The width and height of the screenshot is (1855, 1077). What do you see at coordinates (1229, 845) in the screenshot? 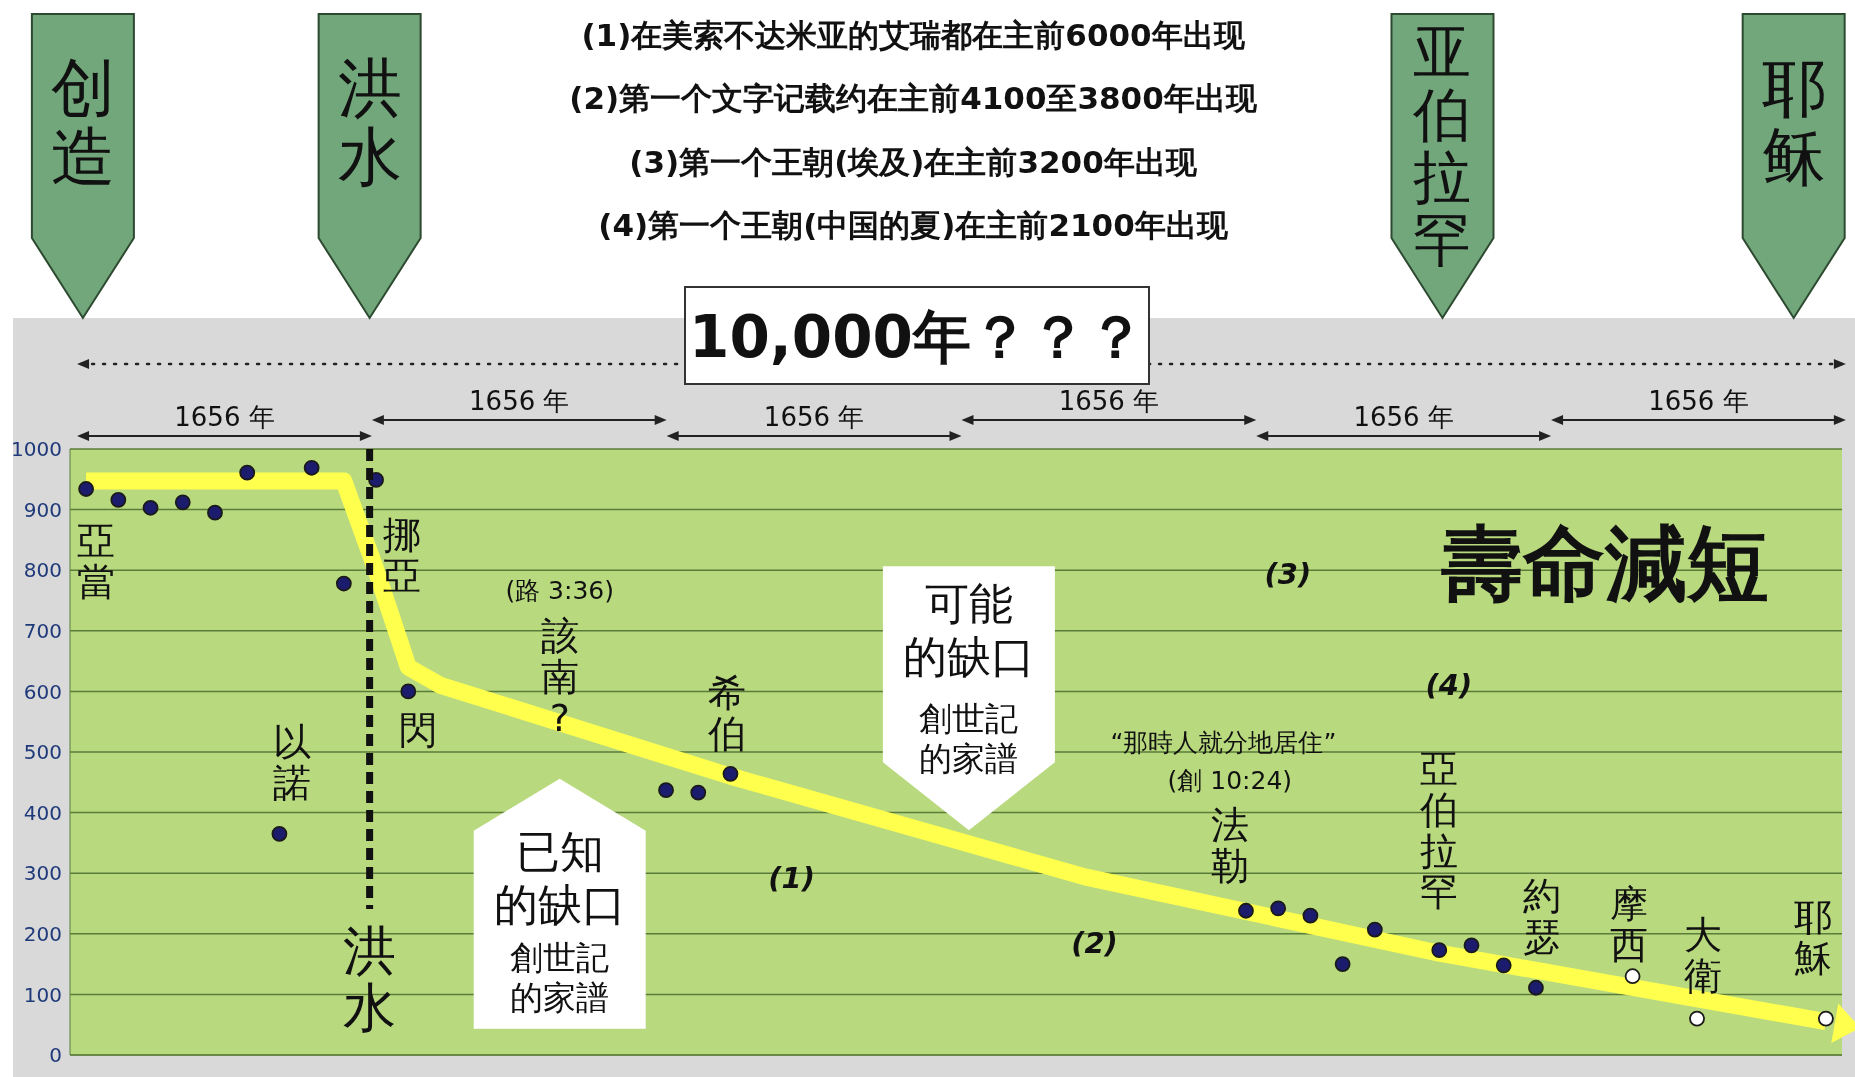
I see `annotation: 法勒` at bounding box center [1229, 845].